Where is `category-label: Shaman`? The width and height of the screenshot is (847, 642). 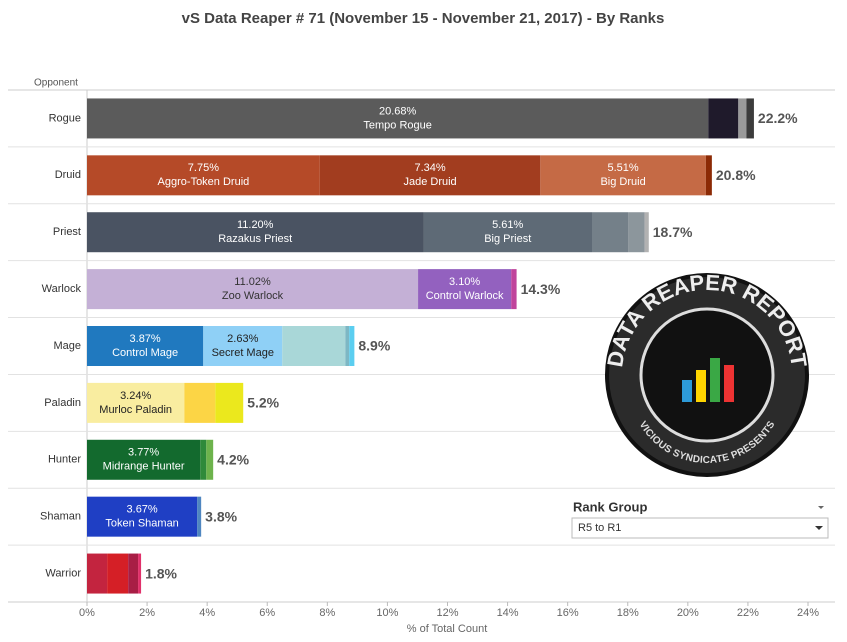 category-label: Shaman is located at coordinates (60, 517).